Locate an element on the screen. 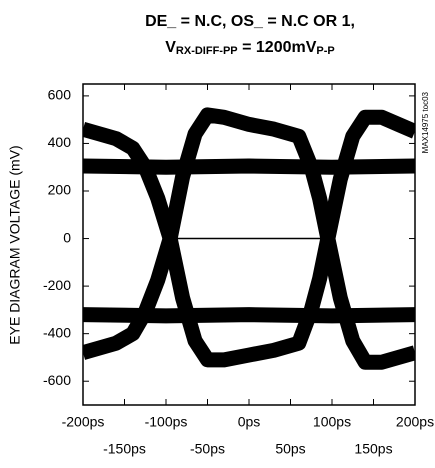  y-tick-label: 400 is located at coordinates (60, 142).